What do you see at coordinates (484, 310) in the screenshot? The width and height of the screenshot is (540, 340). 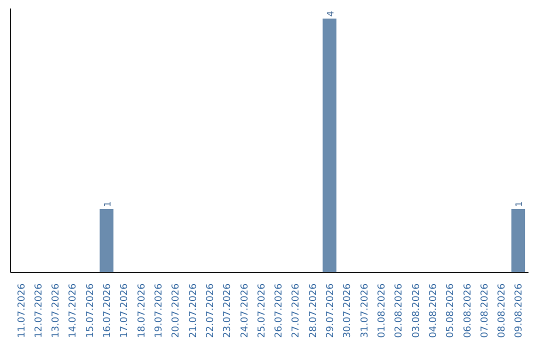 I see `x-tick-label: 07.08.2026` at bounding box center [484, 310].